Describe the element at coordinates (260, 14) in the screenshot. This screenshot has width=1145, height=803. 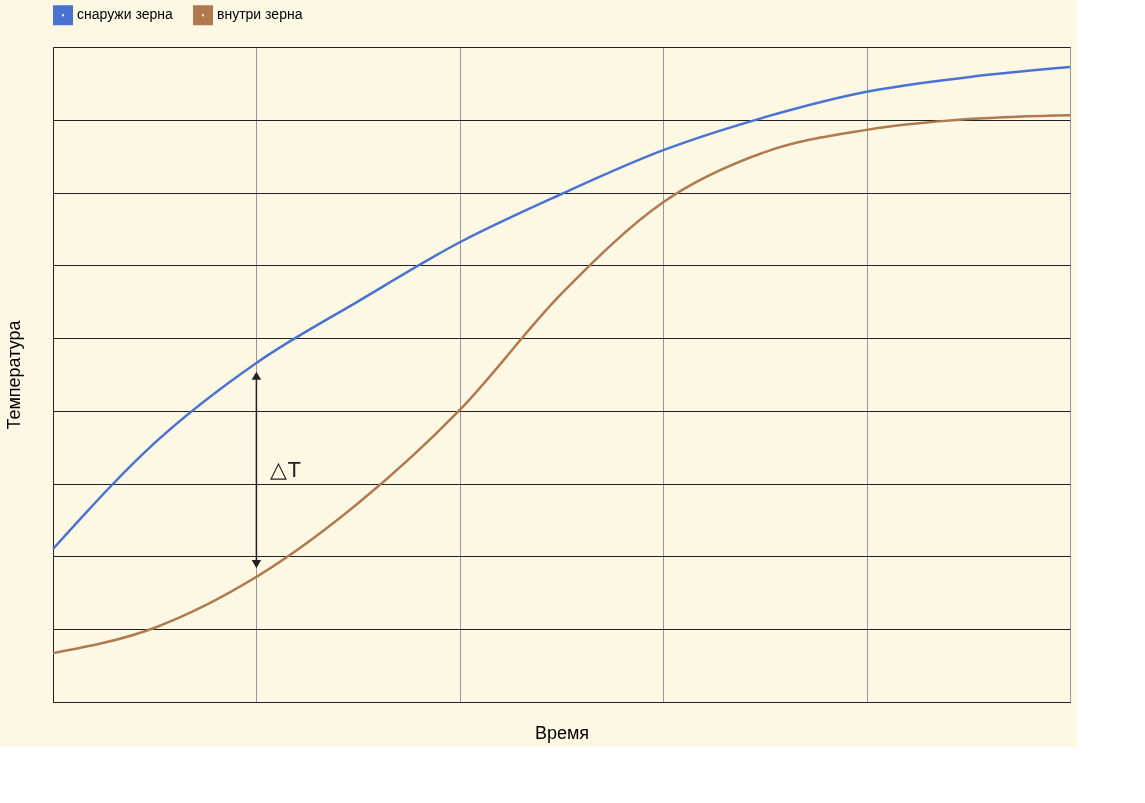
I see `legend-label: внутри зерна` at that location.